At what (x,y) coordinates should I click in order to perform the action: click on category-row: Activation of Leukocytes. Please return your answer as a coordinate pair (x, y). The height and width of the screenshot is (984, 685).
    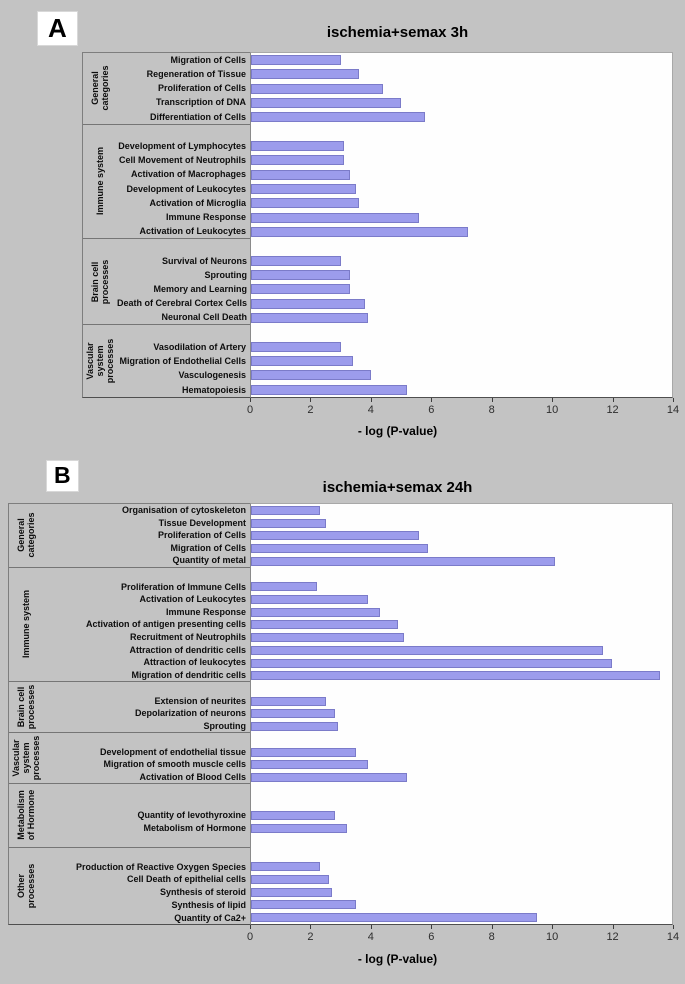
    Looking at the image, I should click on (146, 599).